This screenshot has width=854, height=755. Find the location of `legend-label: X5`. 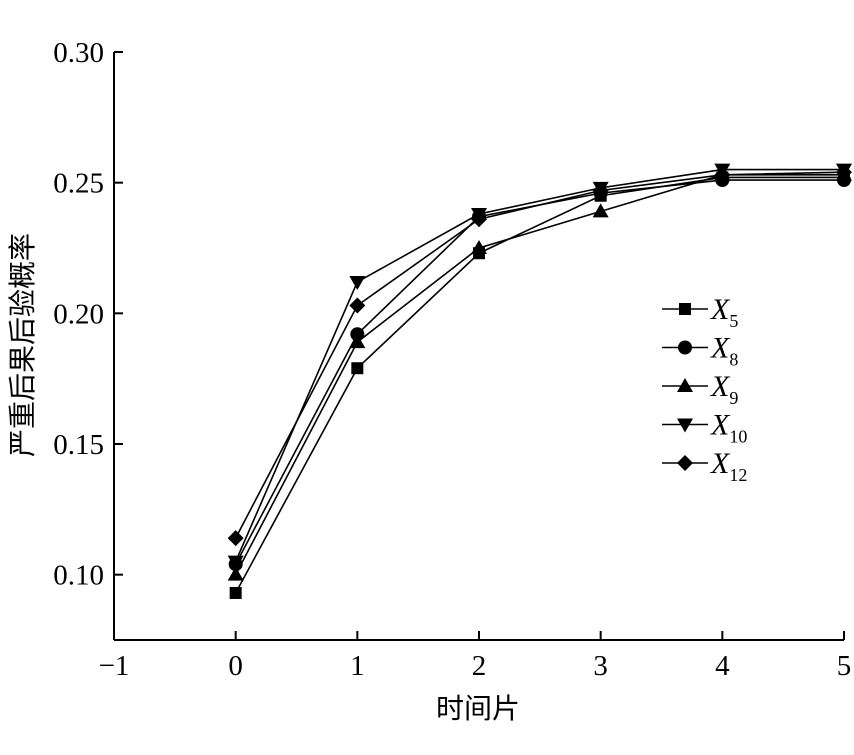

legend-label: X5 is located at coordinates (724, 312).